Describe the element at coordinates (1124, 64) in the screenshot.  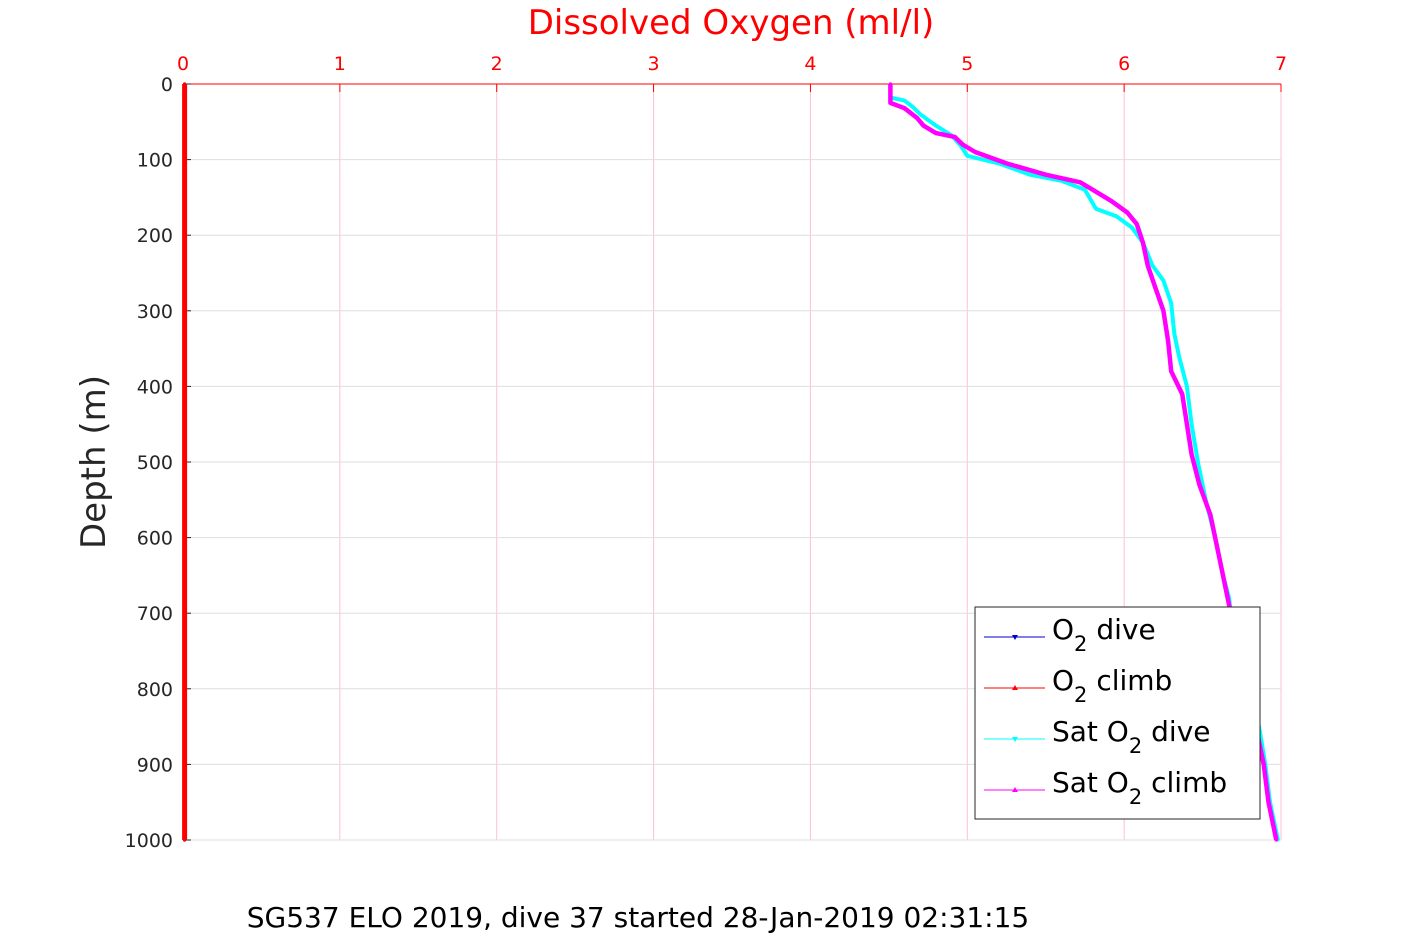
I see `x-tick-label: 6` at that location.